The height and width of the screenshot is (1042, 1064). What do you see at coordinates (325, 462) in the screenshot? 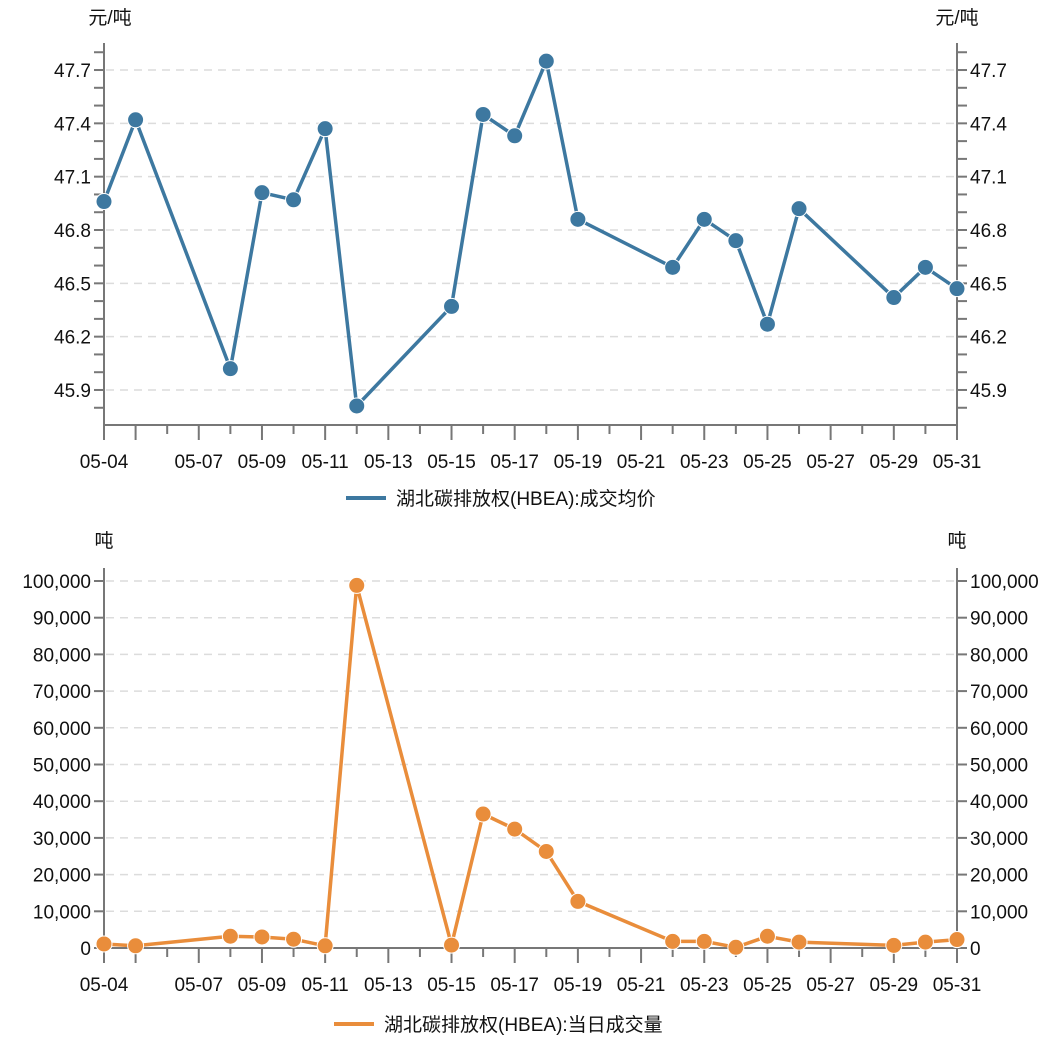
I see `price-x-tick-label: 05-11` at bounding box center [325, 462].